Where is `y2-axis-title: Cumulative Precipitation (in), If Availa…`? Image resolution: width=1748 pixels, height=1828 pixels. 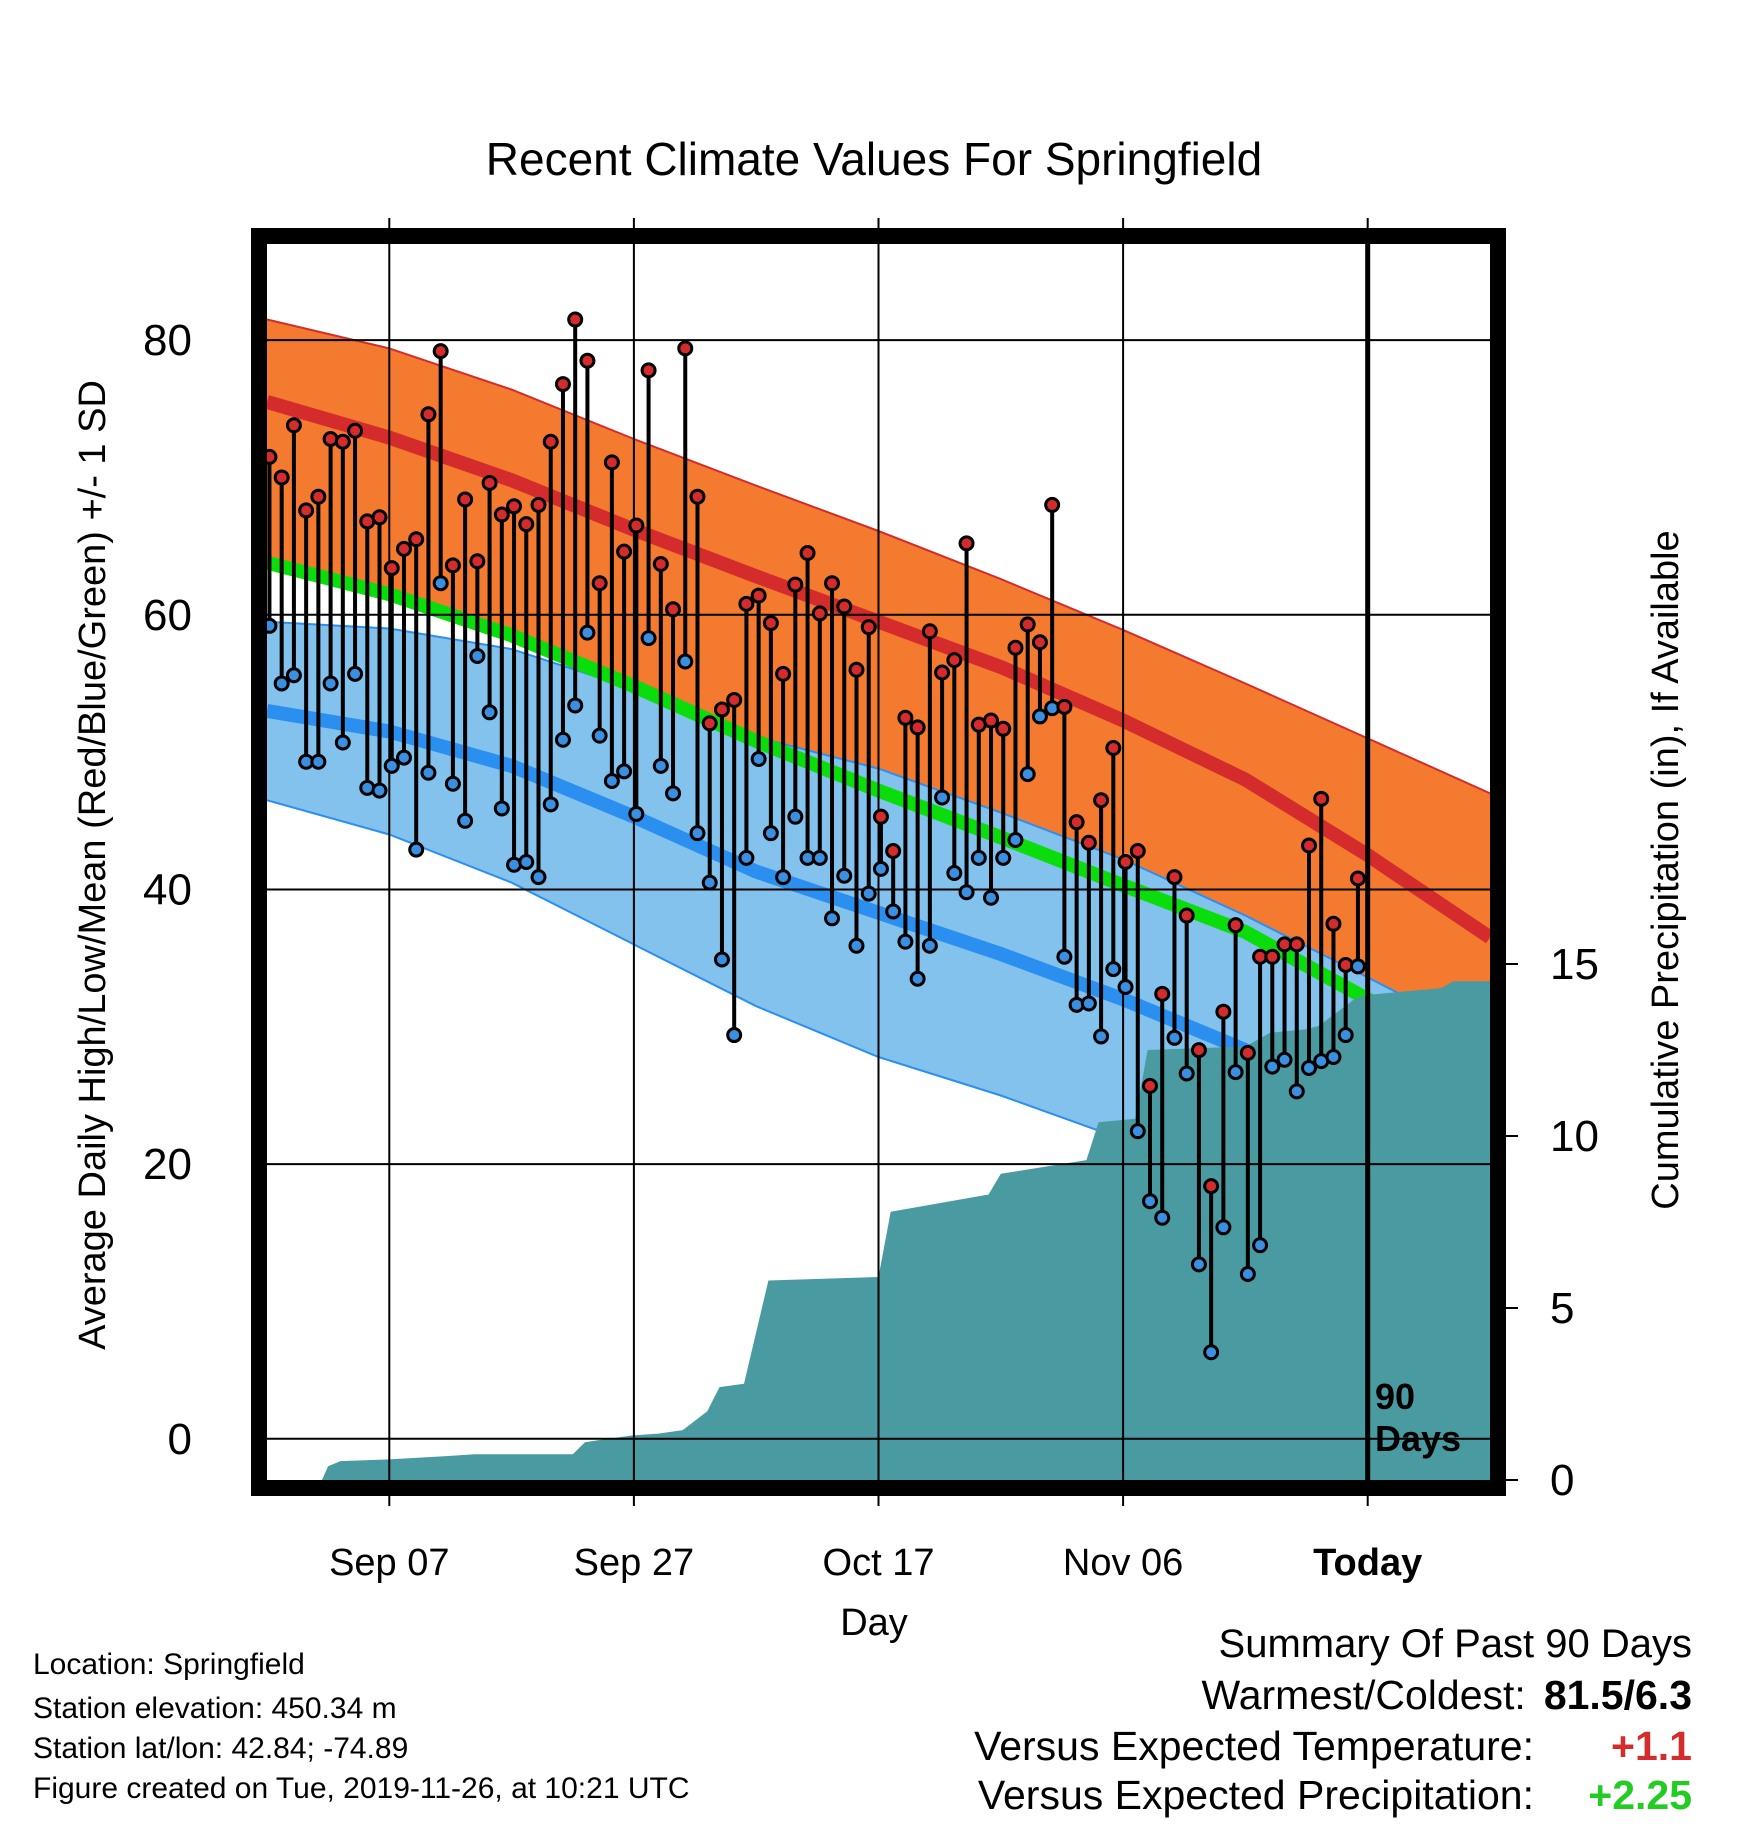 y2-axis-title: Cumulative Precipitation (in), If Availa… is located at coordinates (1666, 869).